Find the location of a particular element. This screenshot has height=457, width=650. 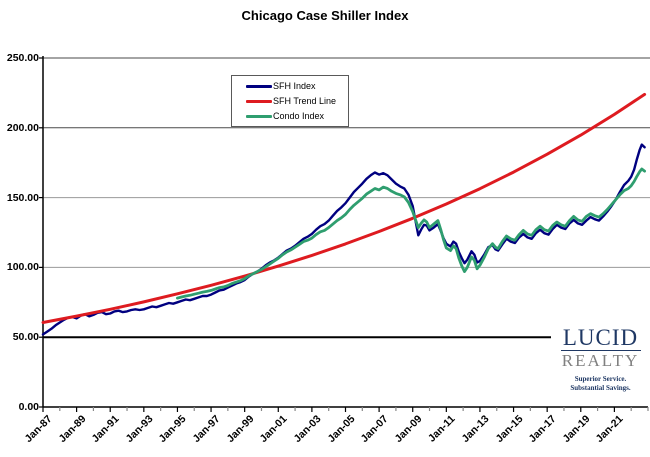

logo-tagline-line1: Superior Service. is located at coordinates (600, 379).